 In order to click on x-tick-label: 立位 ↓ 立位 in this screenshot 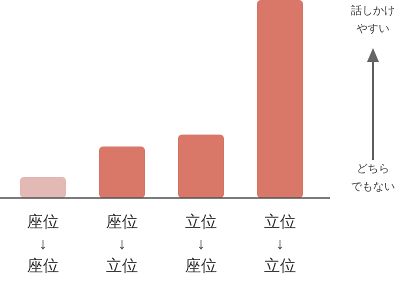, I will do `click(280, 244)`.